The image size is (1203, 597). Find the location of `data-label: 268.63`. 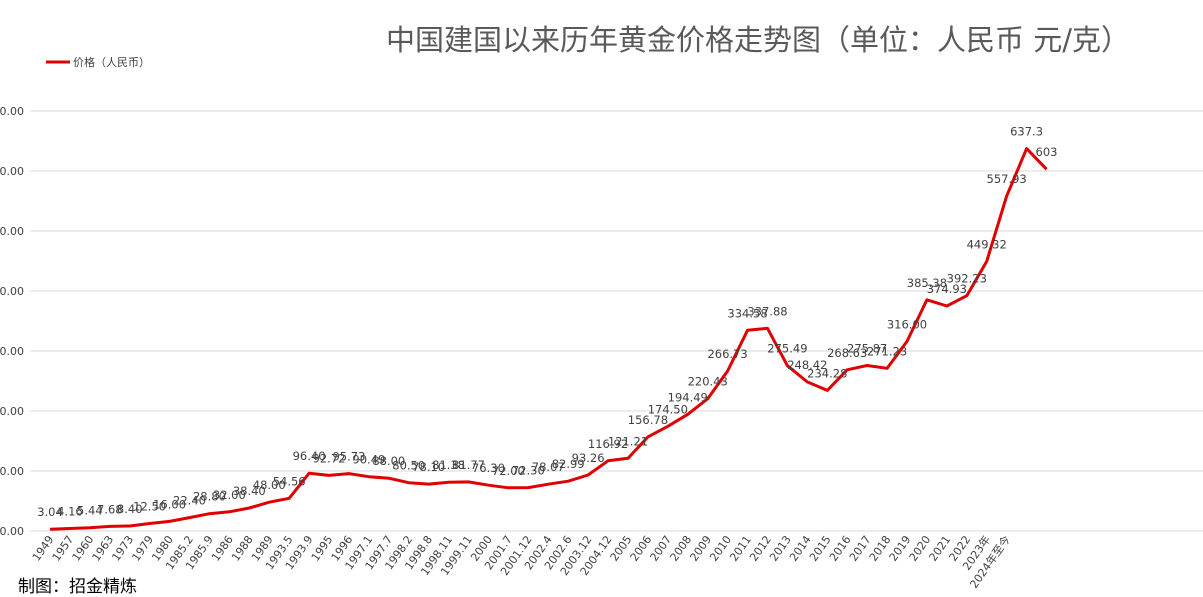

data-label: 268.63 is located at coordinates (847, 353).